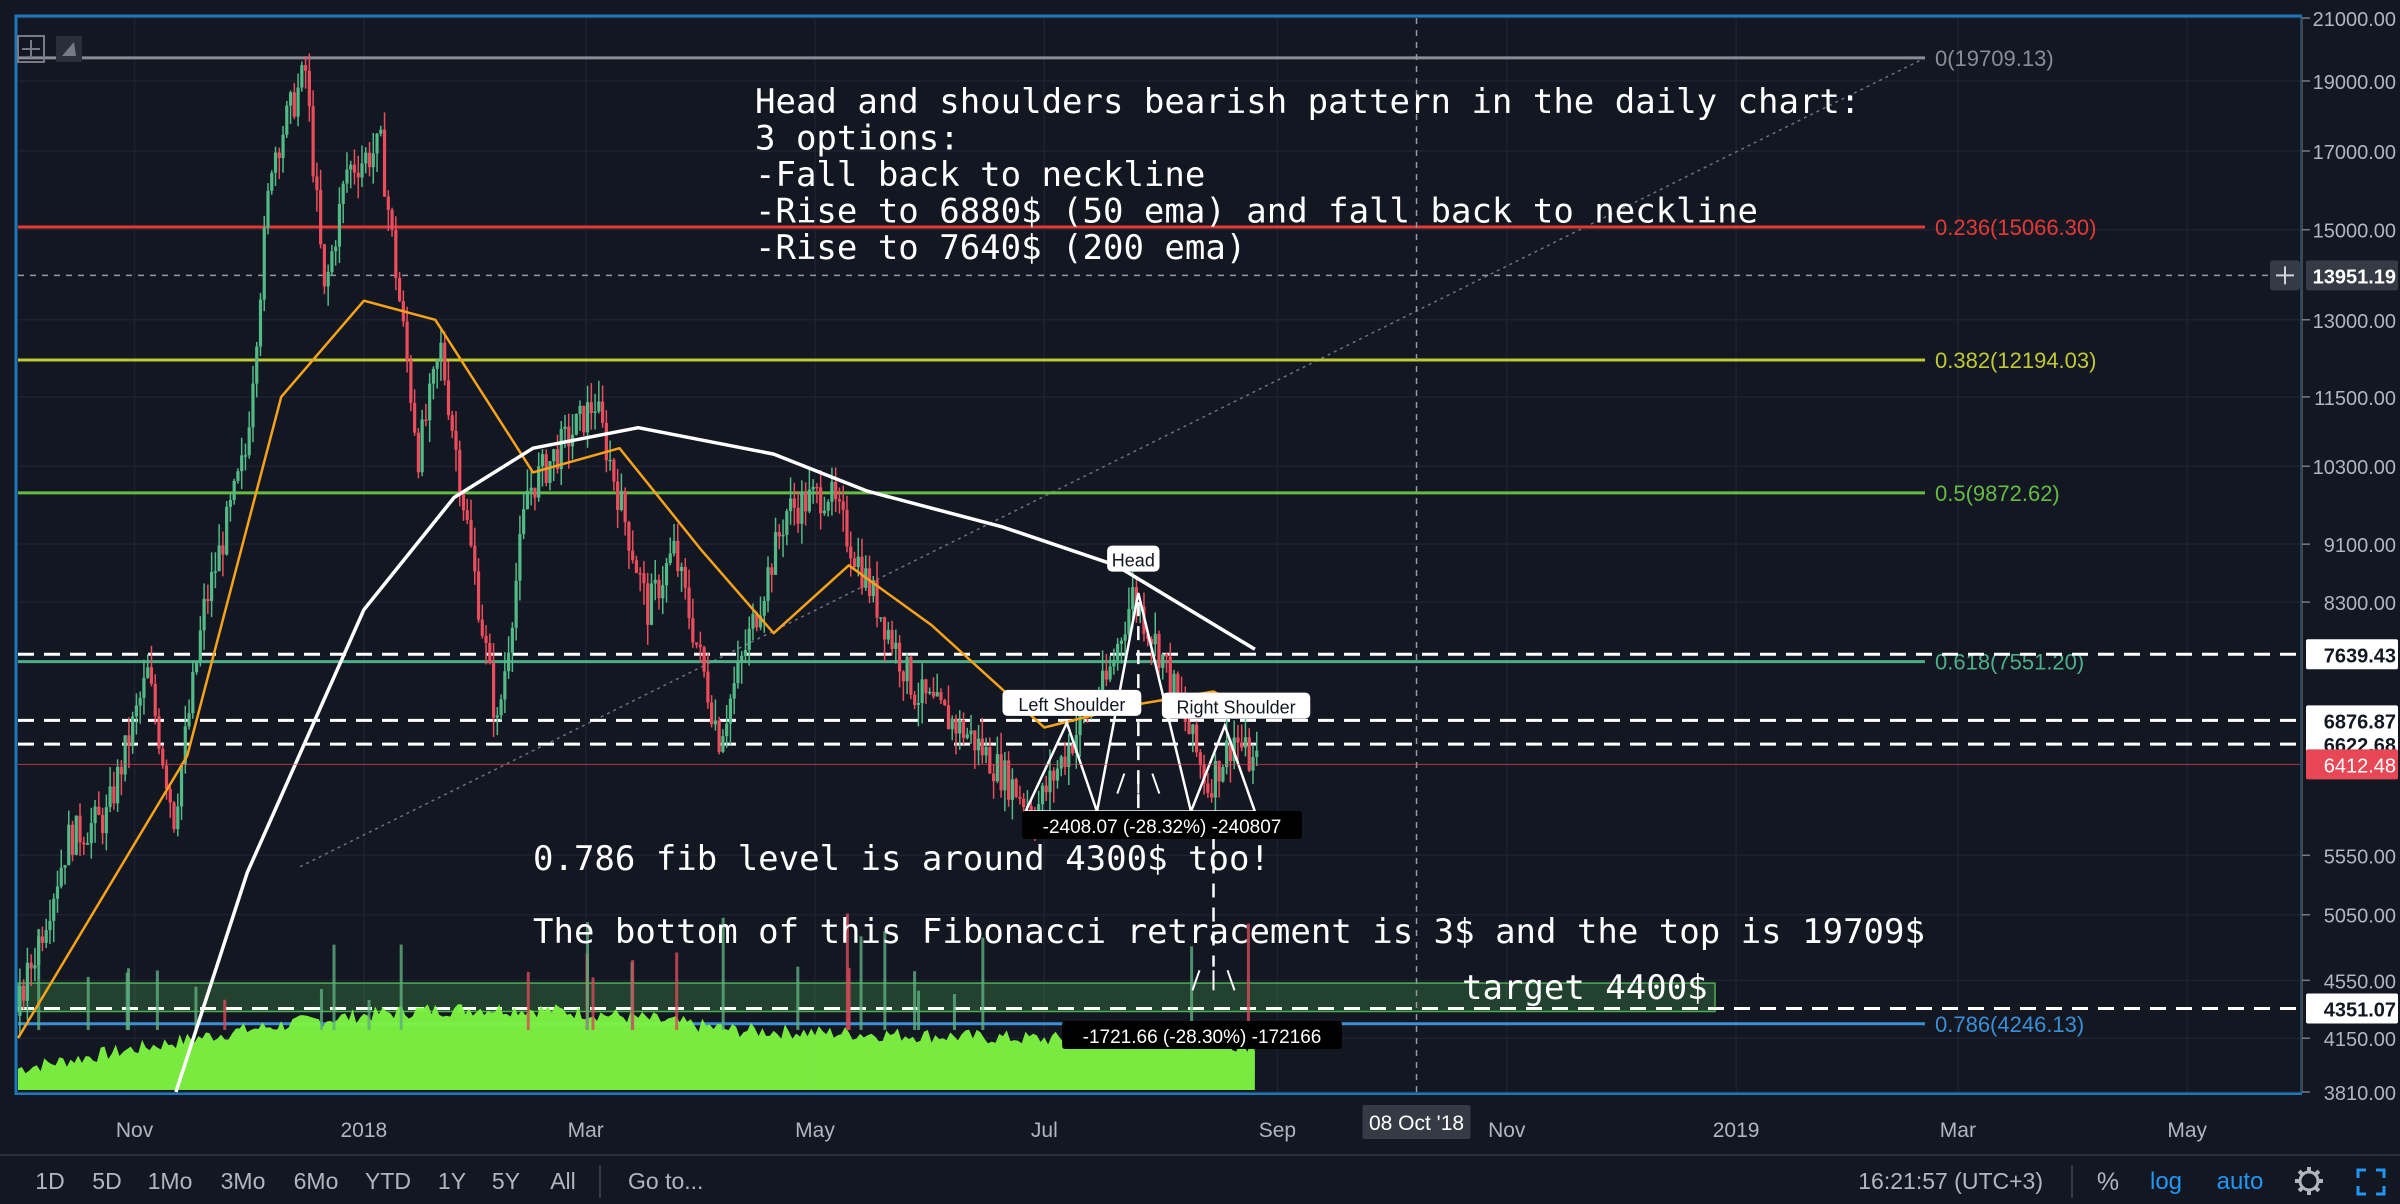 The image size is (2400, 1204). What do you see at coordinates (170, 1181) in the screenshot?
I see `timeframe-button: 1Mo` at bounding box center [170, 1181].